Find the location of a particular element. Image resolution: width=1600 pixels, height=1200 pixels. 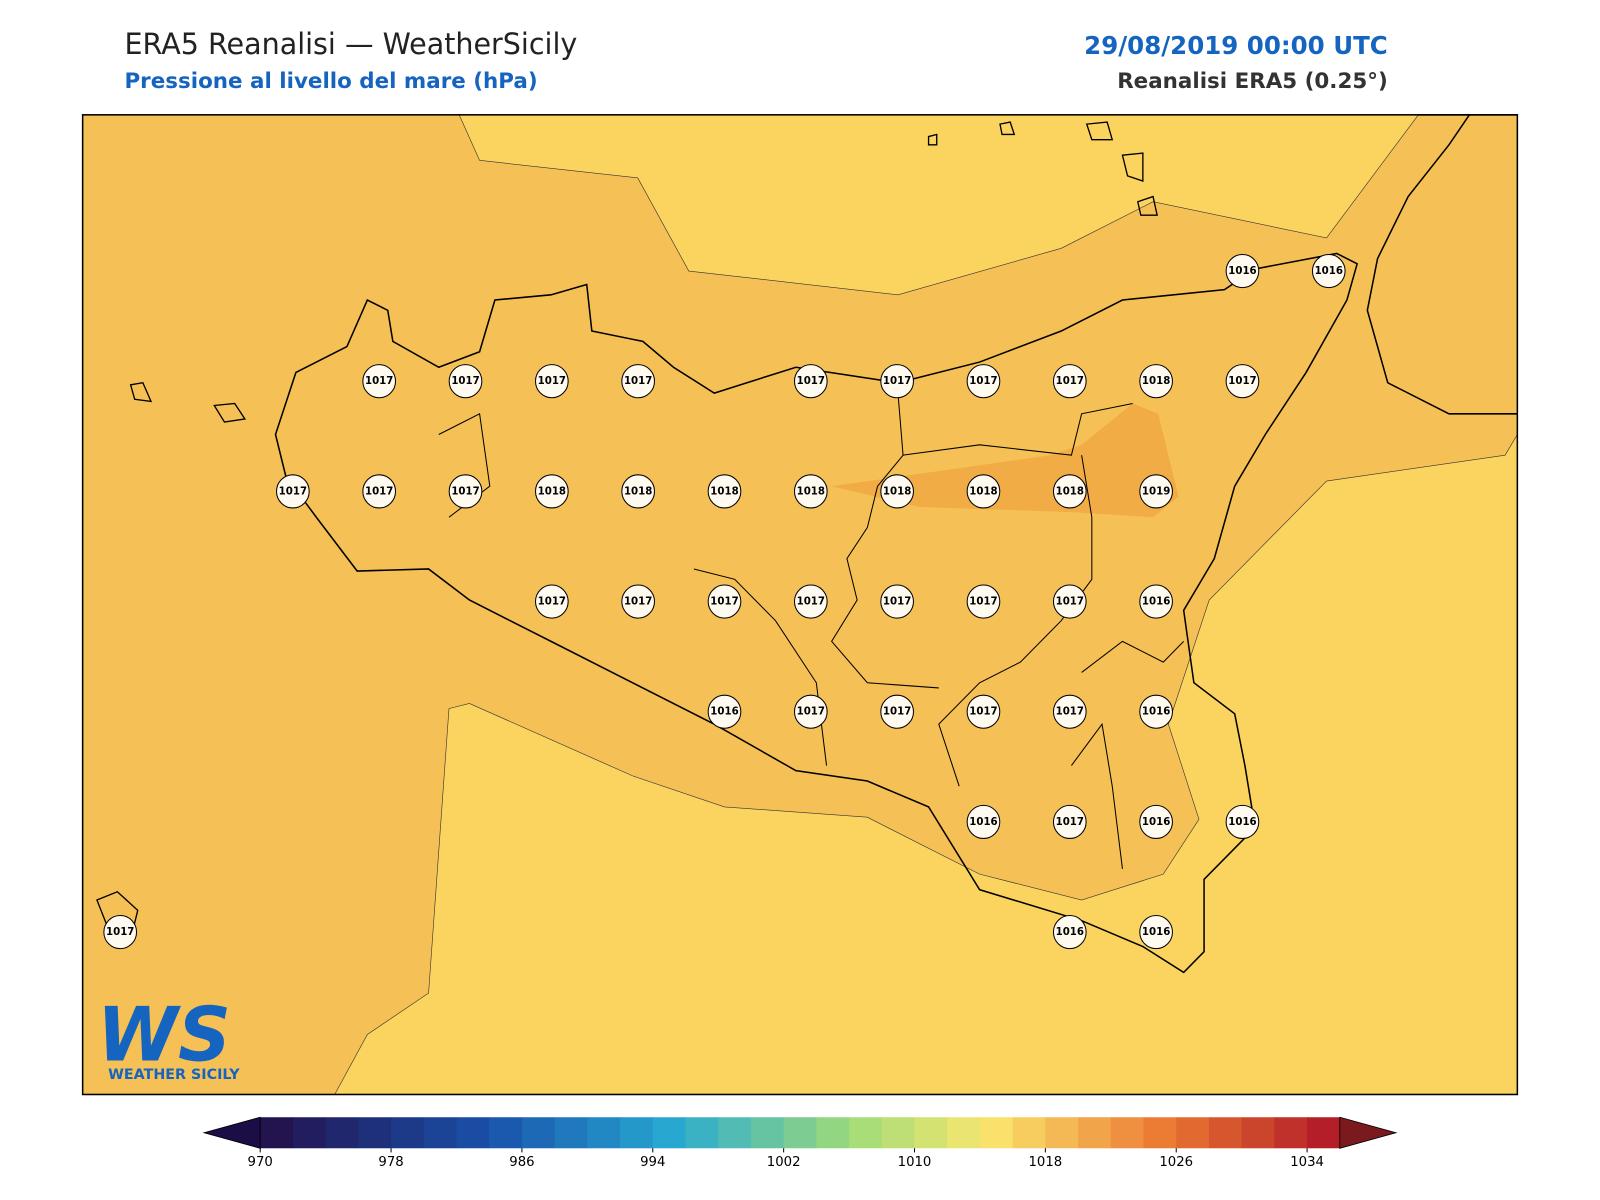

title: ERA5 Reanalisi — WeatherSicily is located at coordinates (350, 44).